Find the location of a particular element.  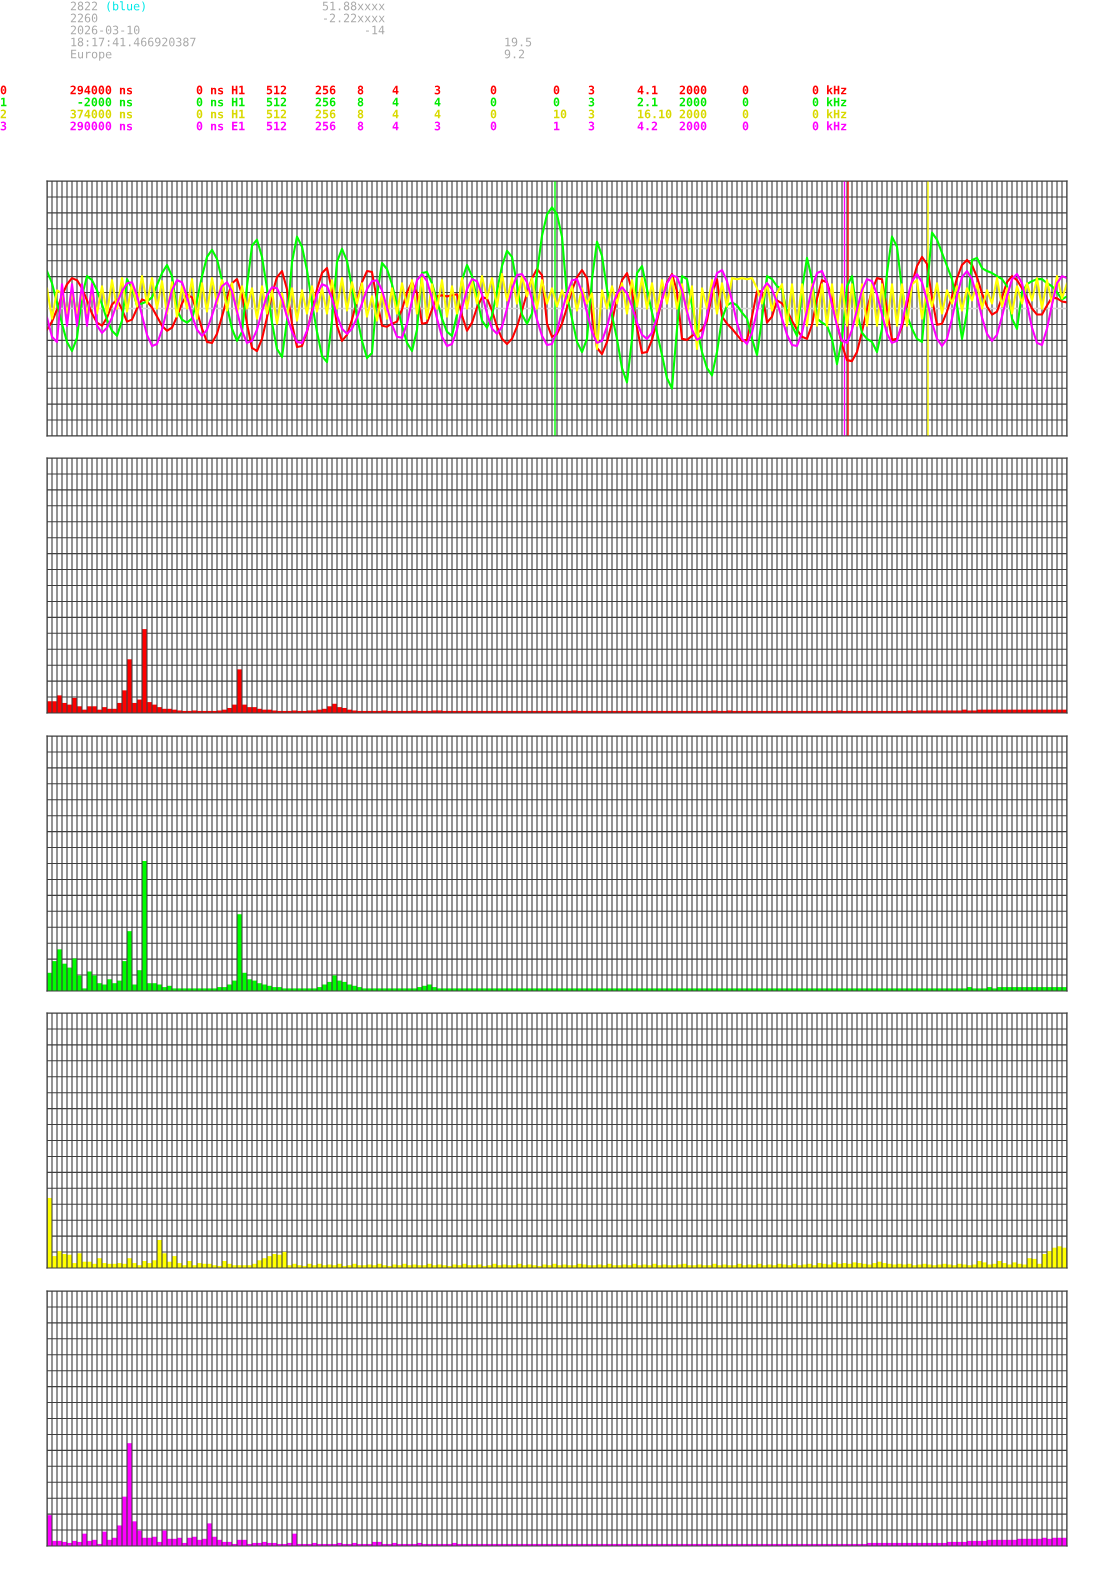

text: 0 ns E1 is located at coordinates (220, 126).